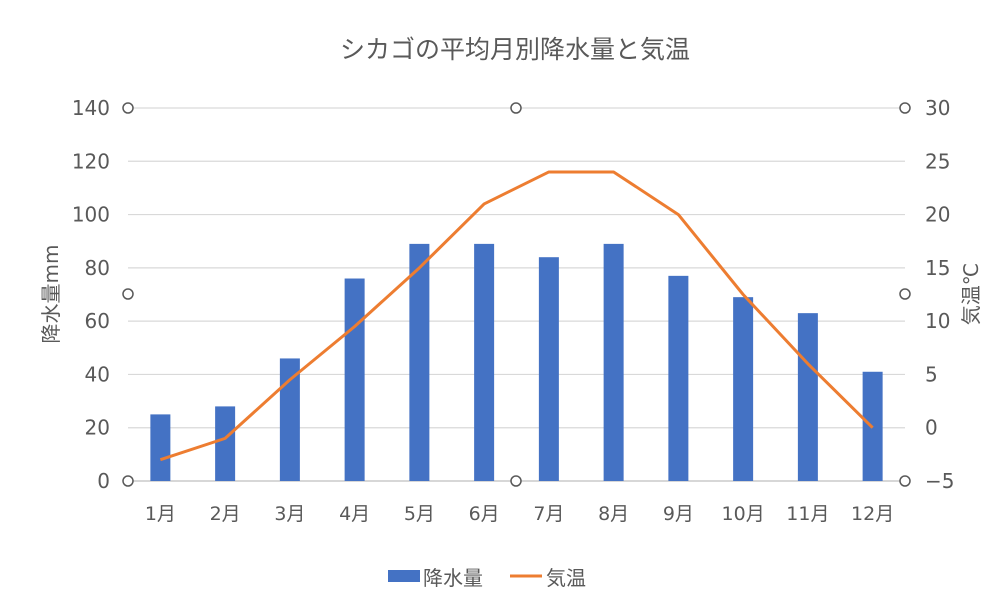 The height and width of the screenshot is (600, 1000). What do you see at coordinates (51, 294) in the screenshot?
I see `y-axis-label: 降水量mm` at bounding box center [51, 294].